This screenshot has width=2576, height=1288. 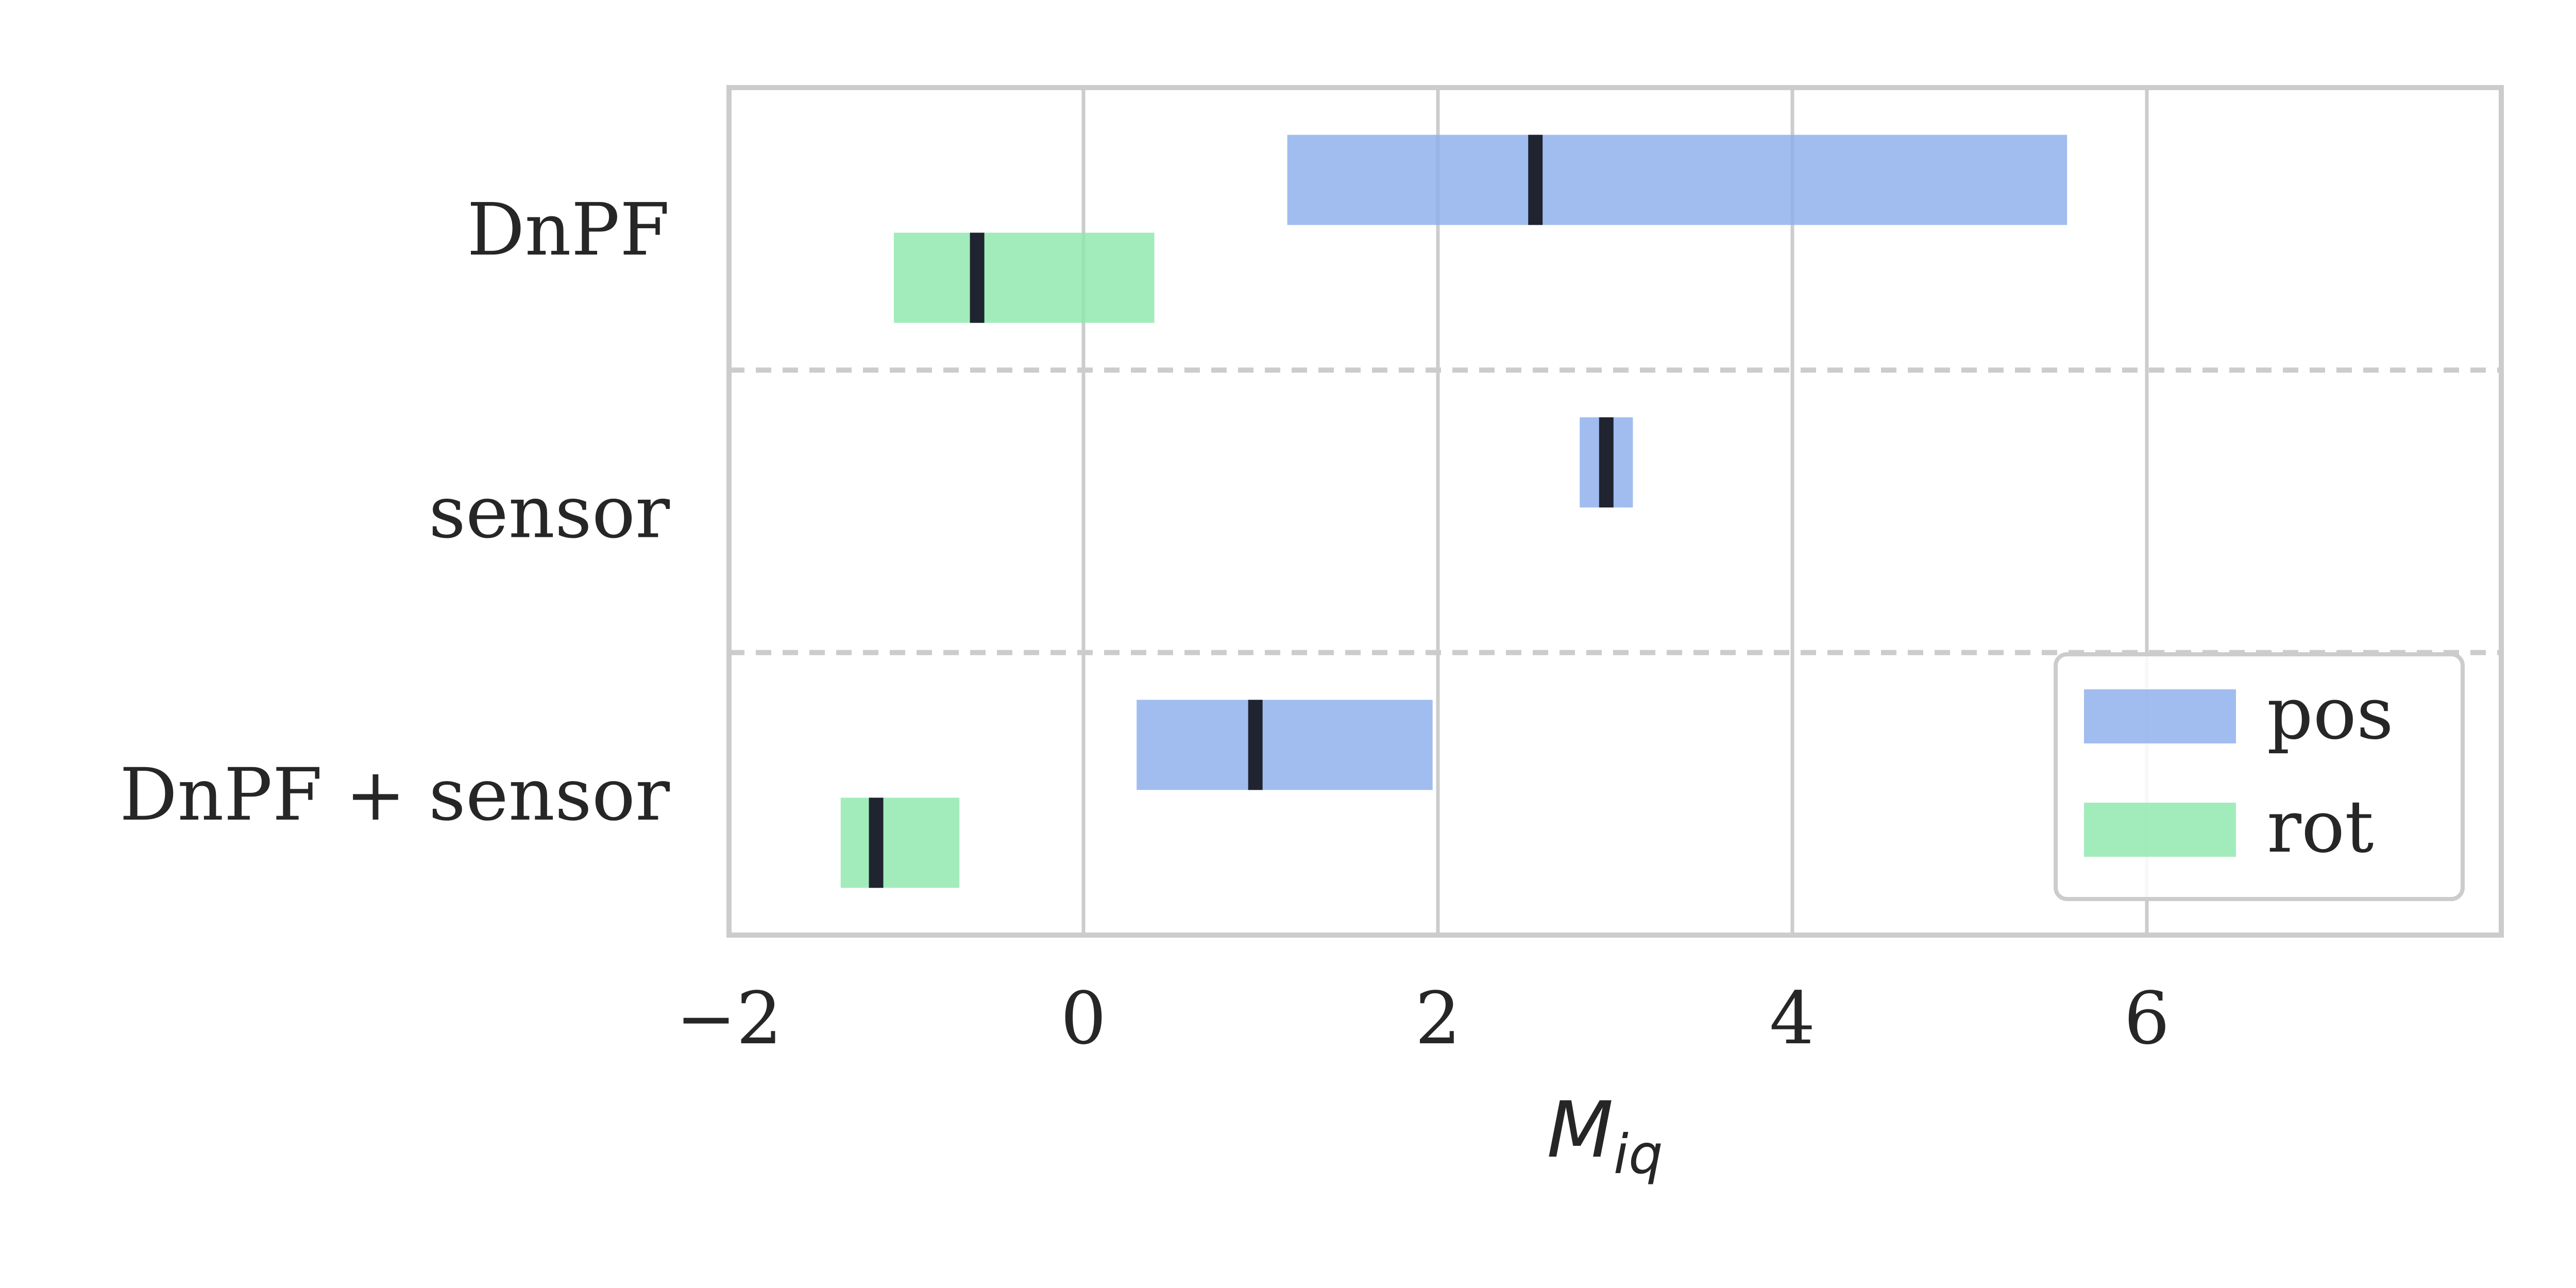 What do you see at coordinates (395, 512) in the screenshot?
I see `category-labels: DnPF sensor DnPF + sensor` at bounding box center [395, 512].